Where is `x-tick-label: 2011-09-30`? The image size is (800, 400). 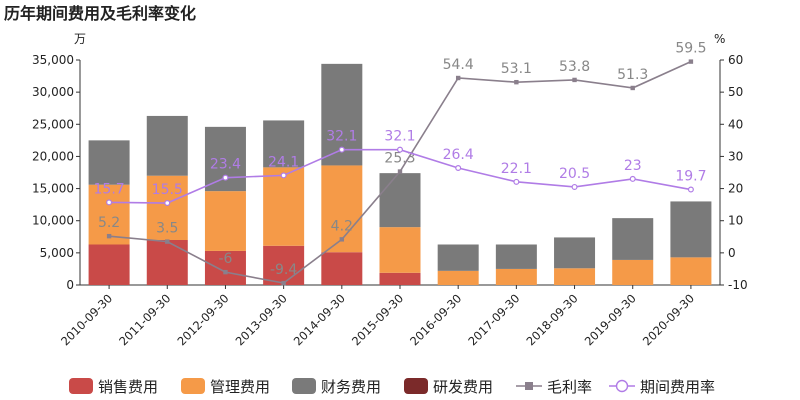 x-tick-label: 2011-09-30 is located at coordinates (144, 319).